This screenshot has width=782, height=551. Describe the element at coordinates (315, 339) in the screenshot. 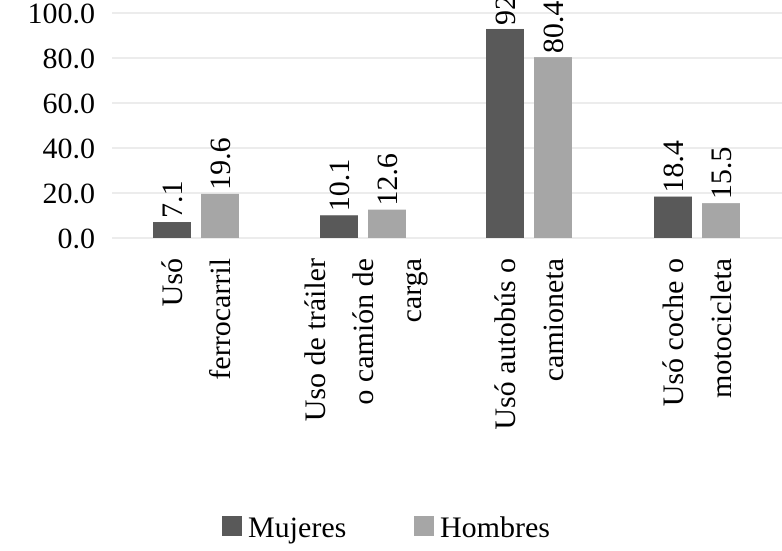

I see `category-label: Uso de tráiler` at that location.